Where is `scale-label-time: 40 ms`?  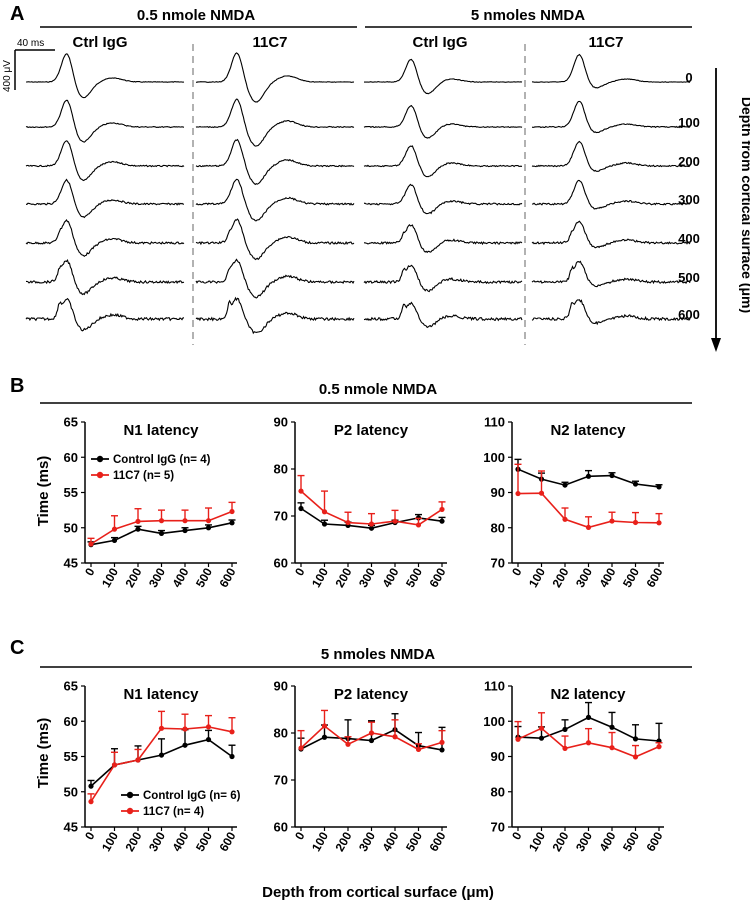 scale-label-time: 40 ms is located at coordinates (30, 43).